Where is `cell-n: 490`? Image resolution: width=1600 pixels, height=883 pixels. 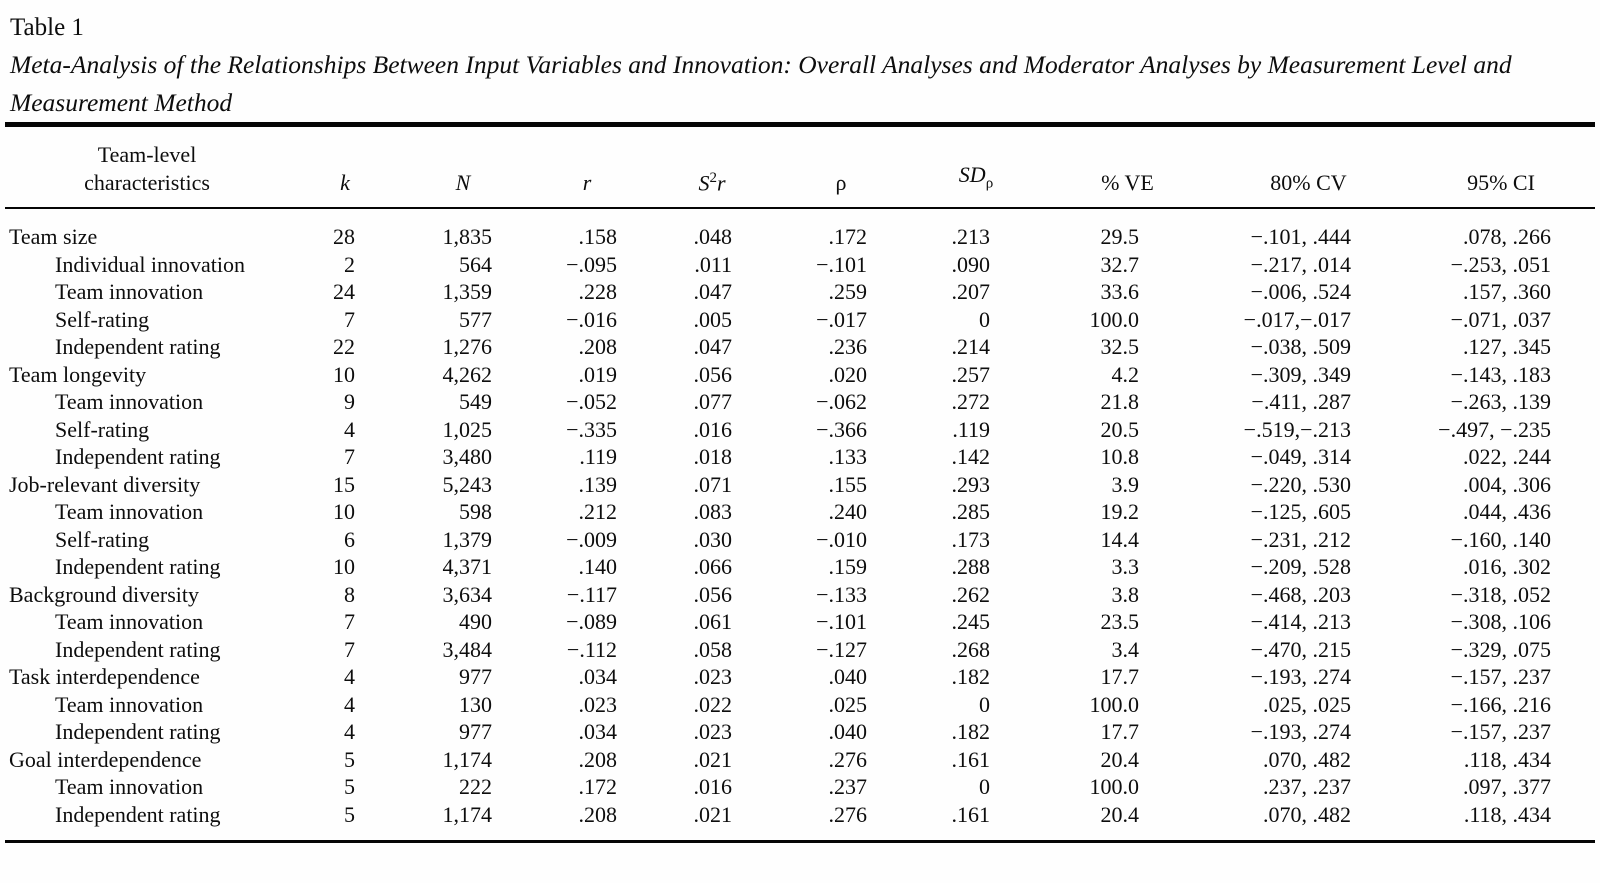 cell-n: 490 is located at coordinates (475, 621).